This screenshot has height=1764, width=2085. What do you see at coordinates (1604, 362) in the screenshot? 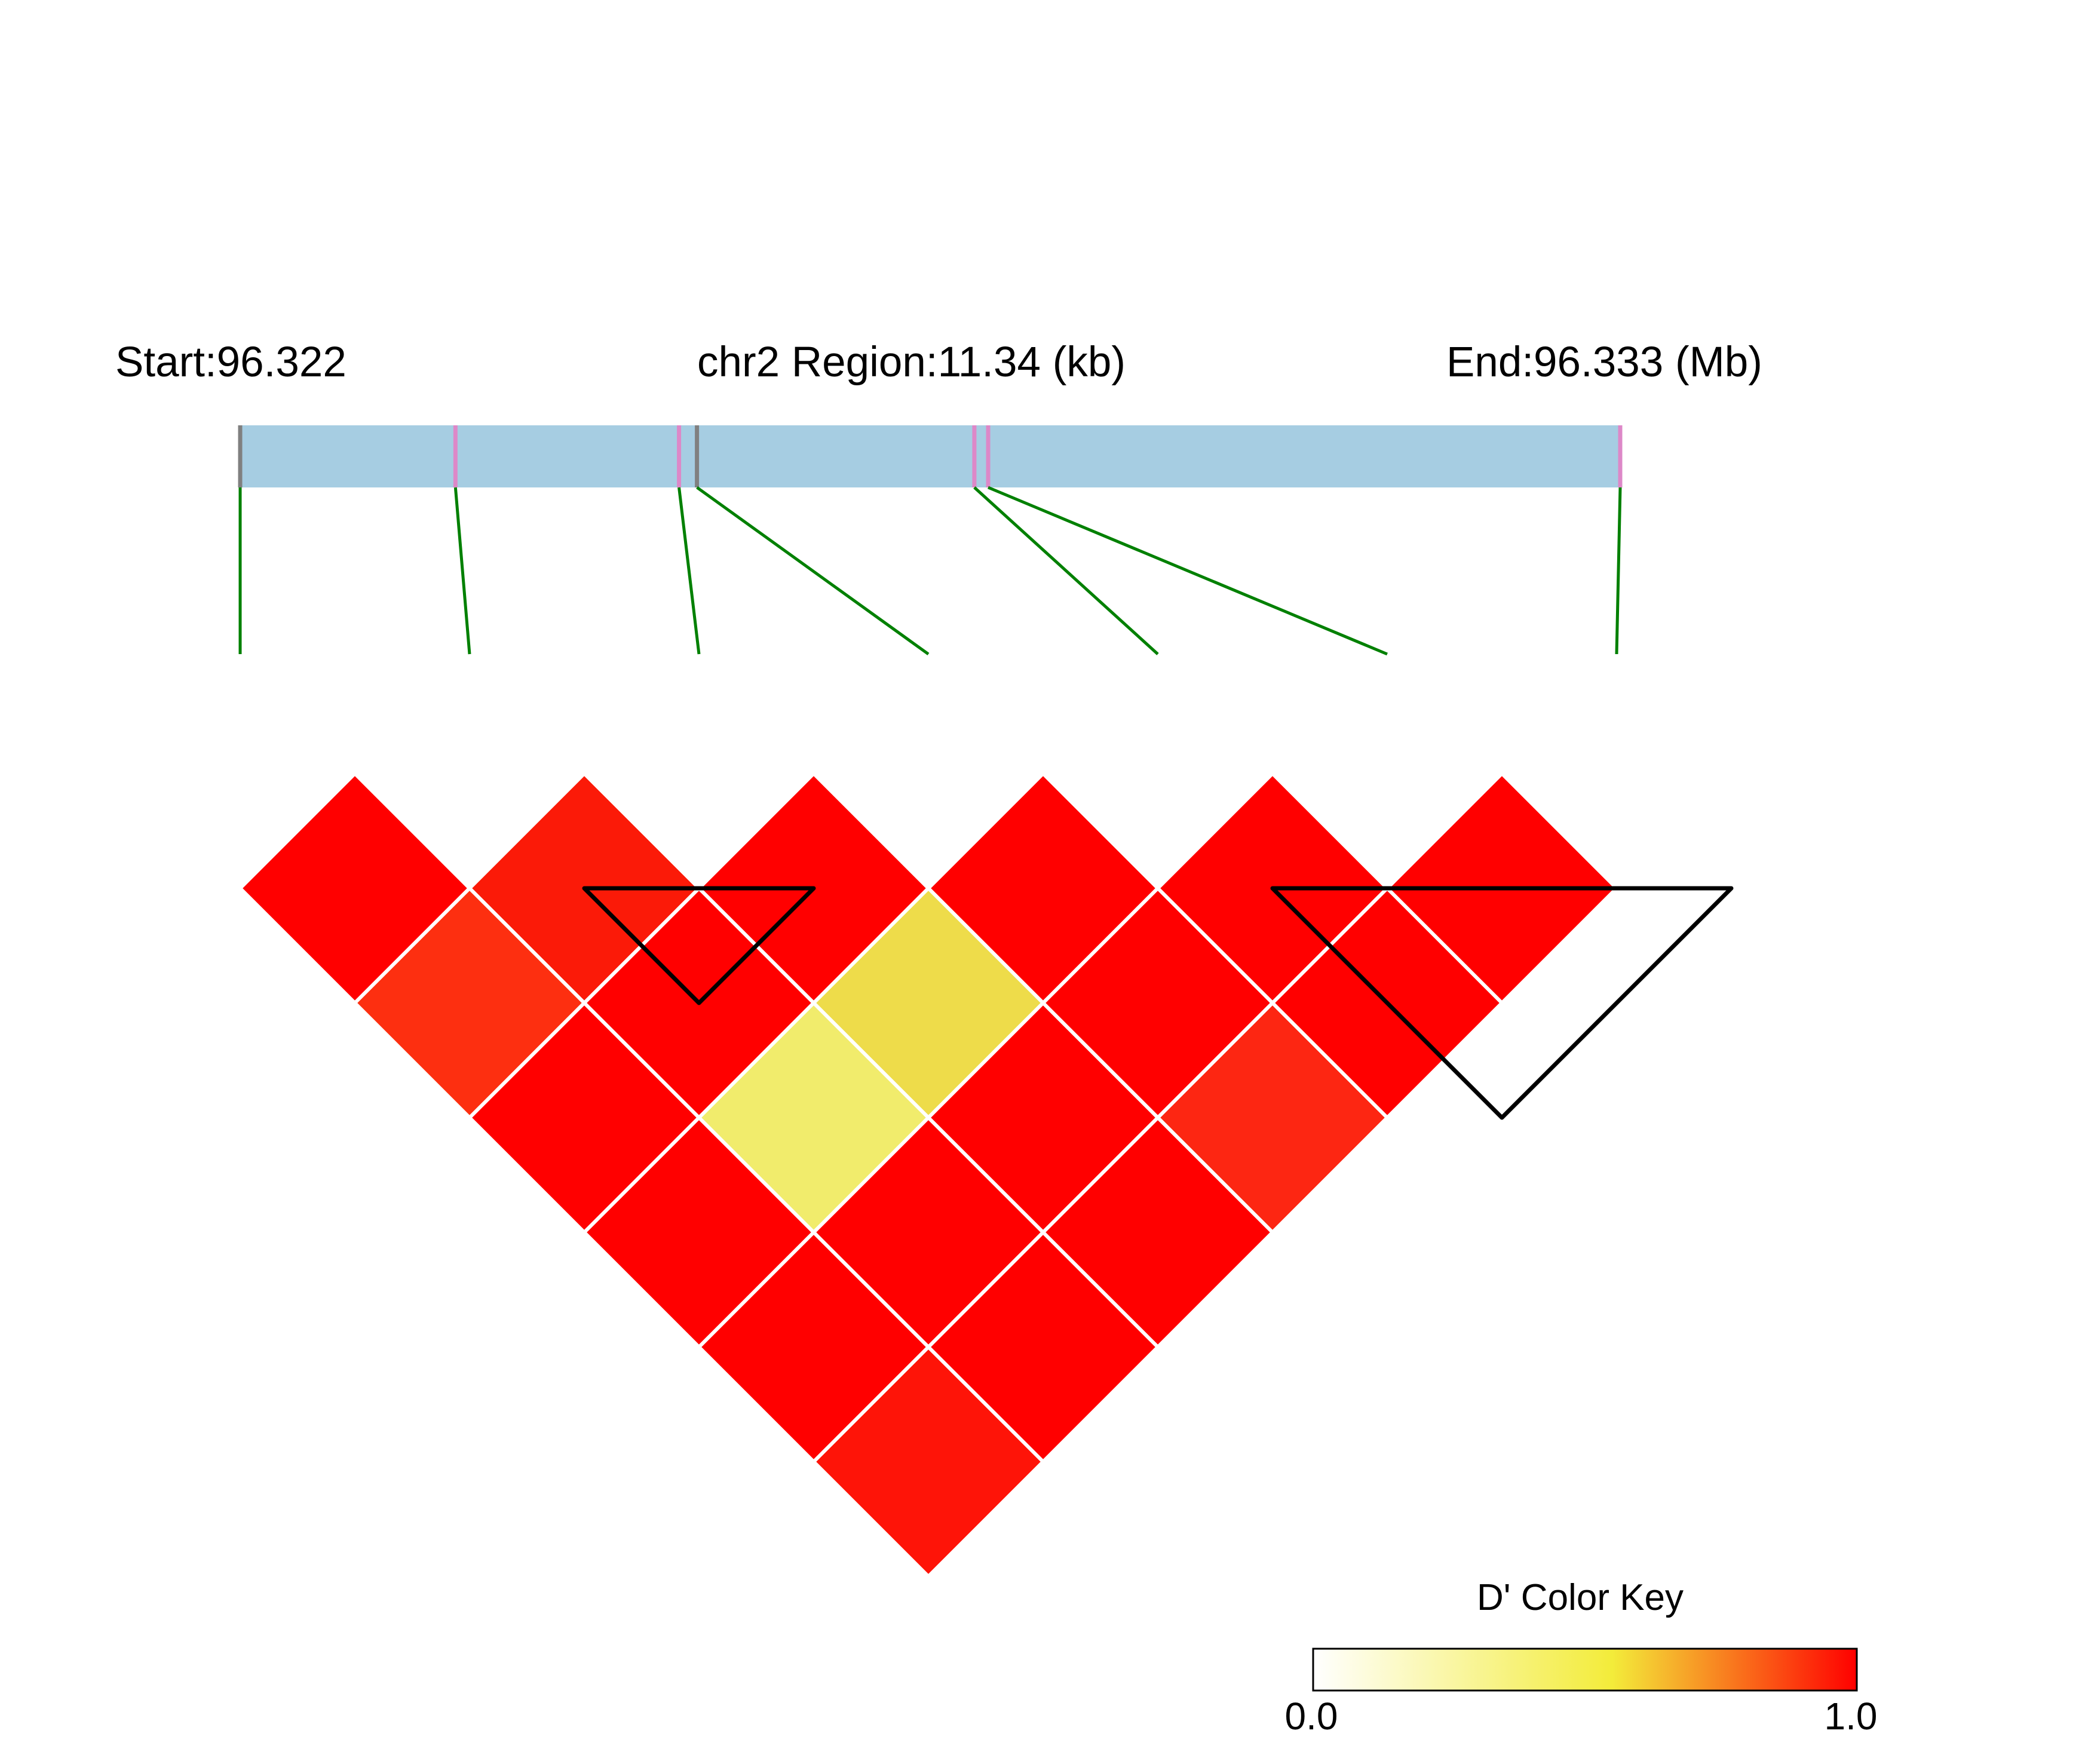
I see `end-label: End:96.333 (Mb)` at bounding box center [1604, 362].